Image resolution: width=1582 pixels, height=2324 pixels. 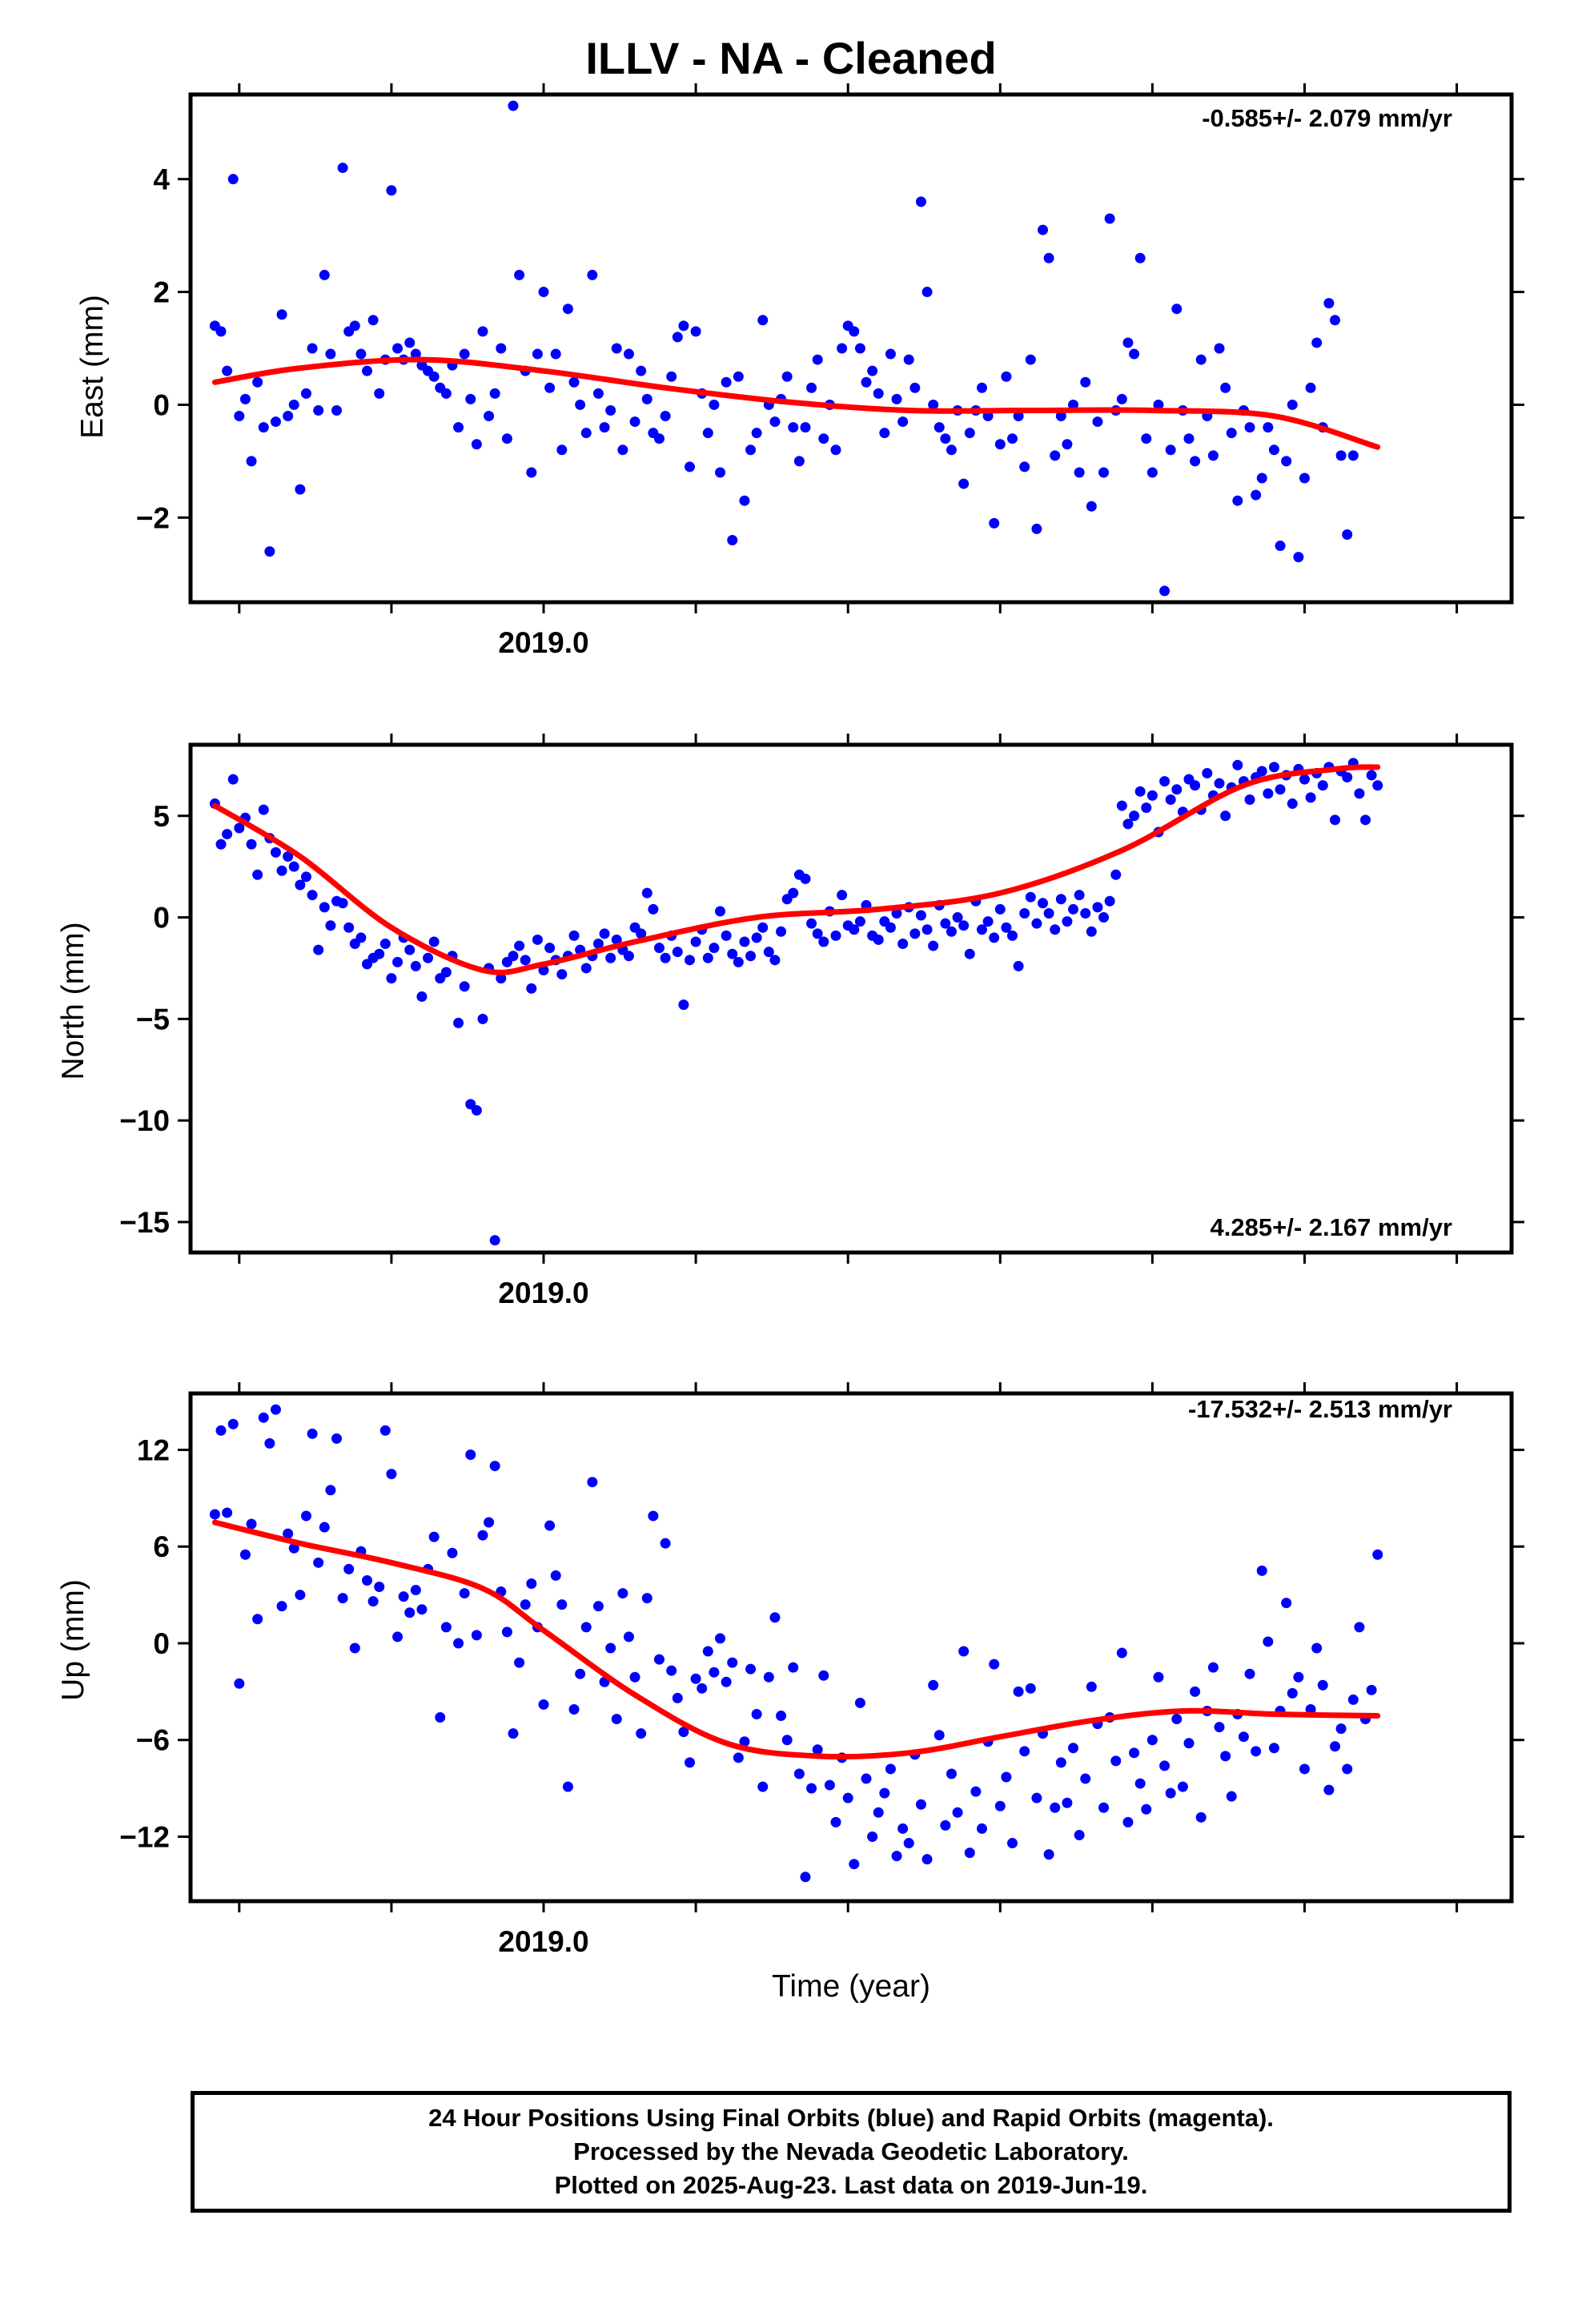 What do you see at coordinates (144, 1836) in the screenshot?
I see `up-ytick-label: −12` at bounding box center [144, 1836].